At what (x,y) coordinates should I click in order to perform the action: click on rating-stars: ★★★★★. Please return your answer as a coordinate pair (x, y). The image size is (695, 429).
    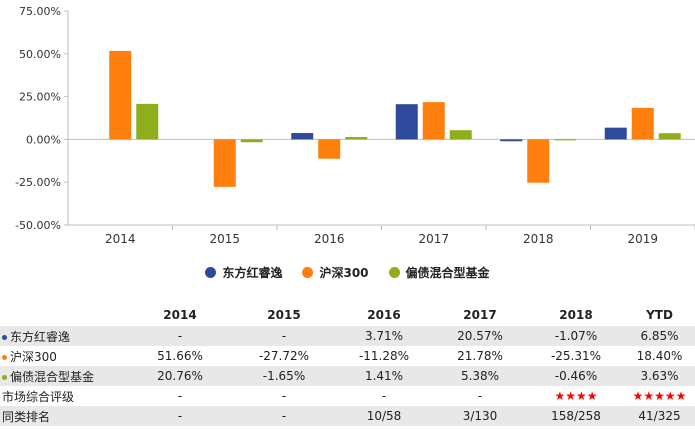
    Looking at the image, I should click on (659, 396).